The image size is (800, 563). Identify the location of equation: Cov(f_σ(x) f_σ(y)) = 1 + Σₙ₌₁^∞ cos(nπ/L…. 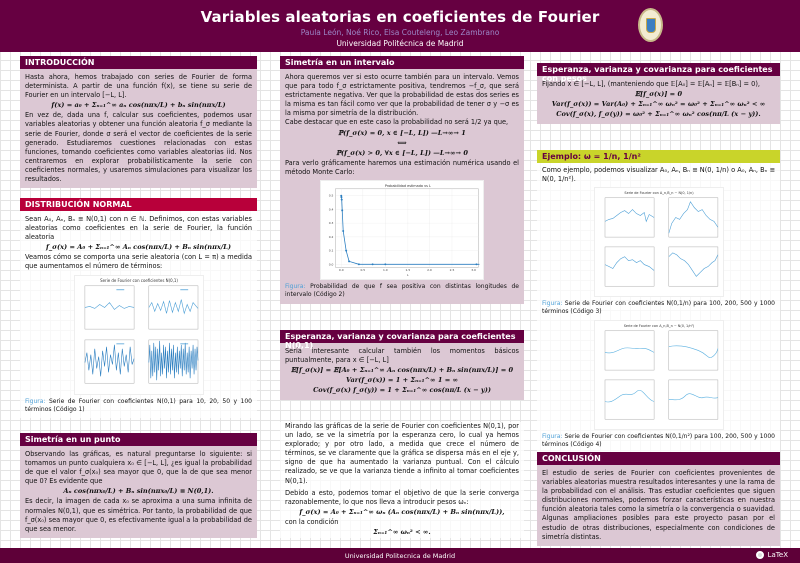
(402, 390).